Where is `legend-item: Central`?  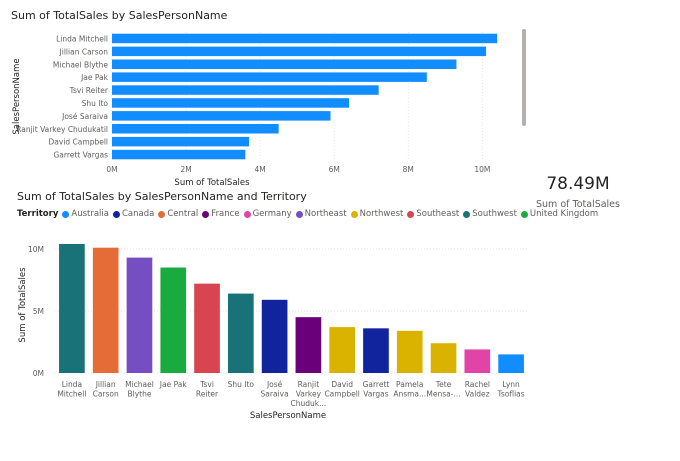
legend-item: Central is located at coordinates (178, 214).